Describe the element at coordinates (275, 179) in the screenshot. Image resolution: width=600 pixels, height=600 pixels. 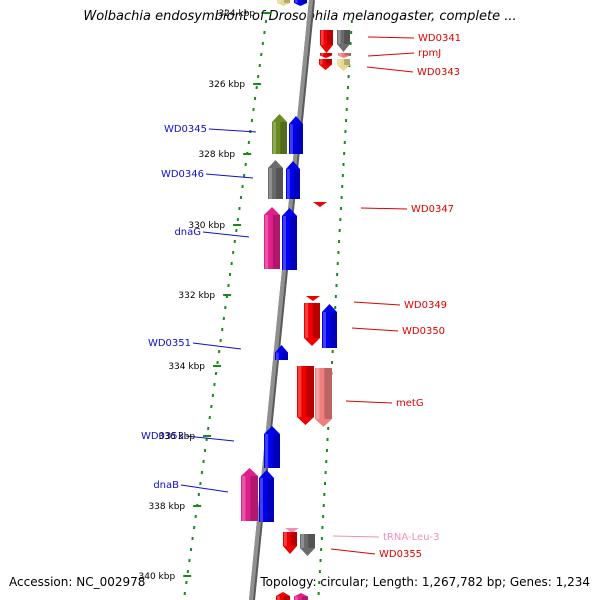
I see `gene-wd0346` at that location.